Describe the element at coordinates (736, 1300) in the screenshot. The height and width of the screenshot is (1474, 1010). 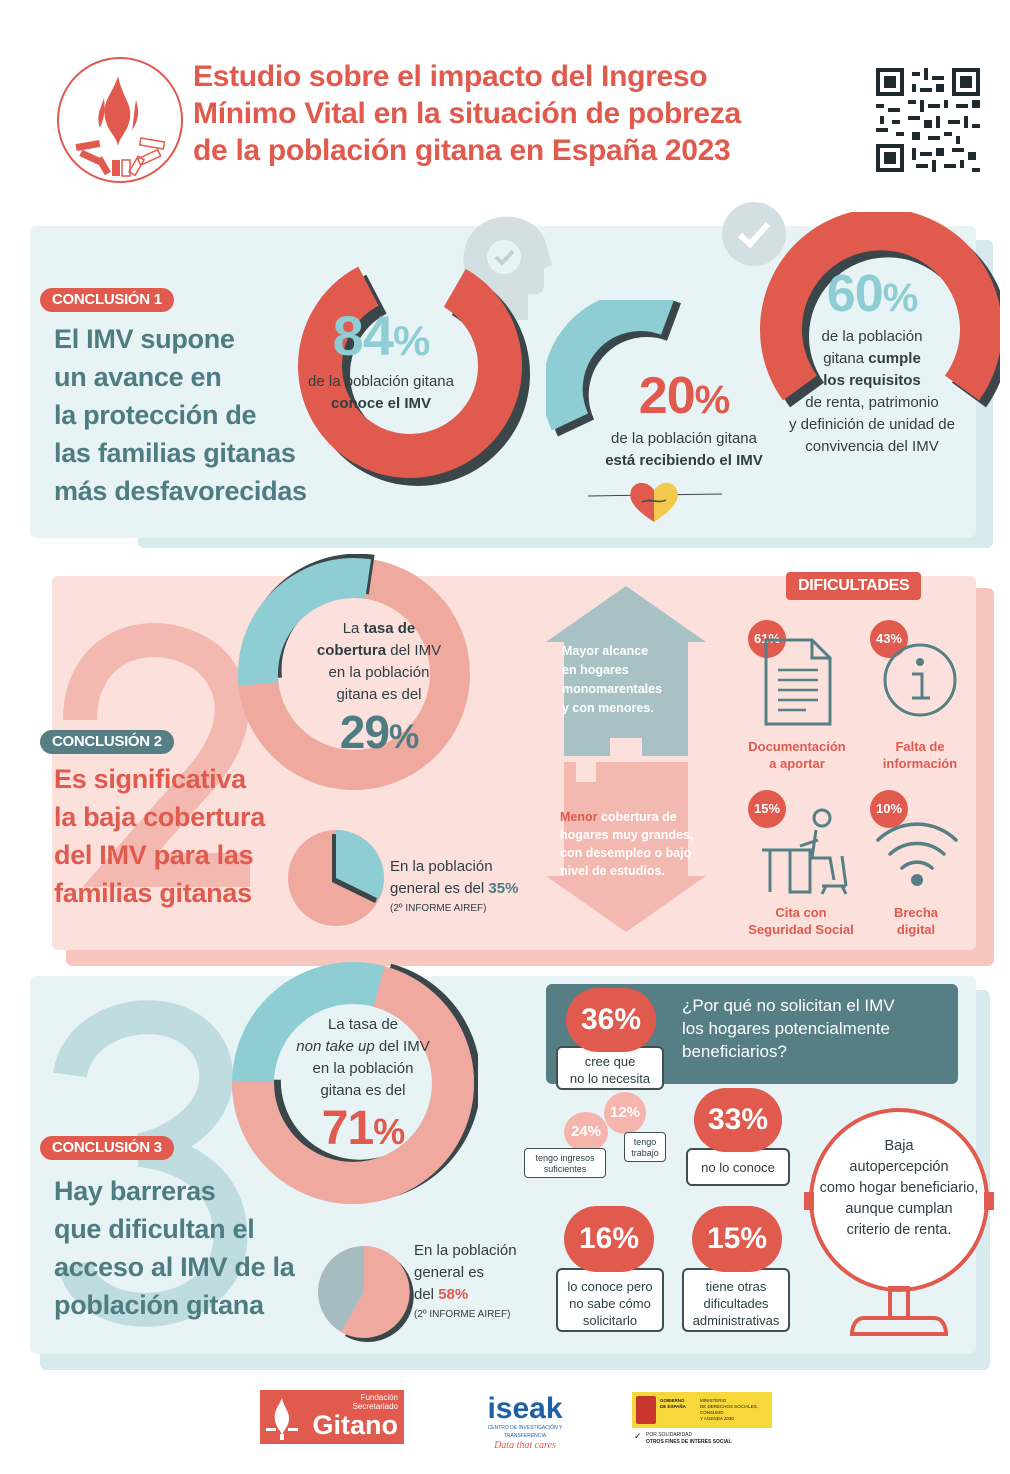
I see `reason-15-box: tiene otras dificultades administrativas` at that location.